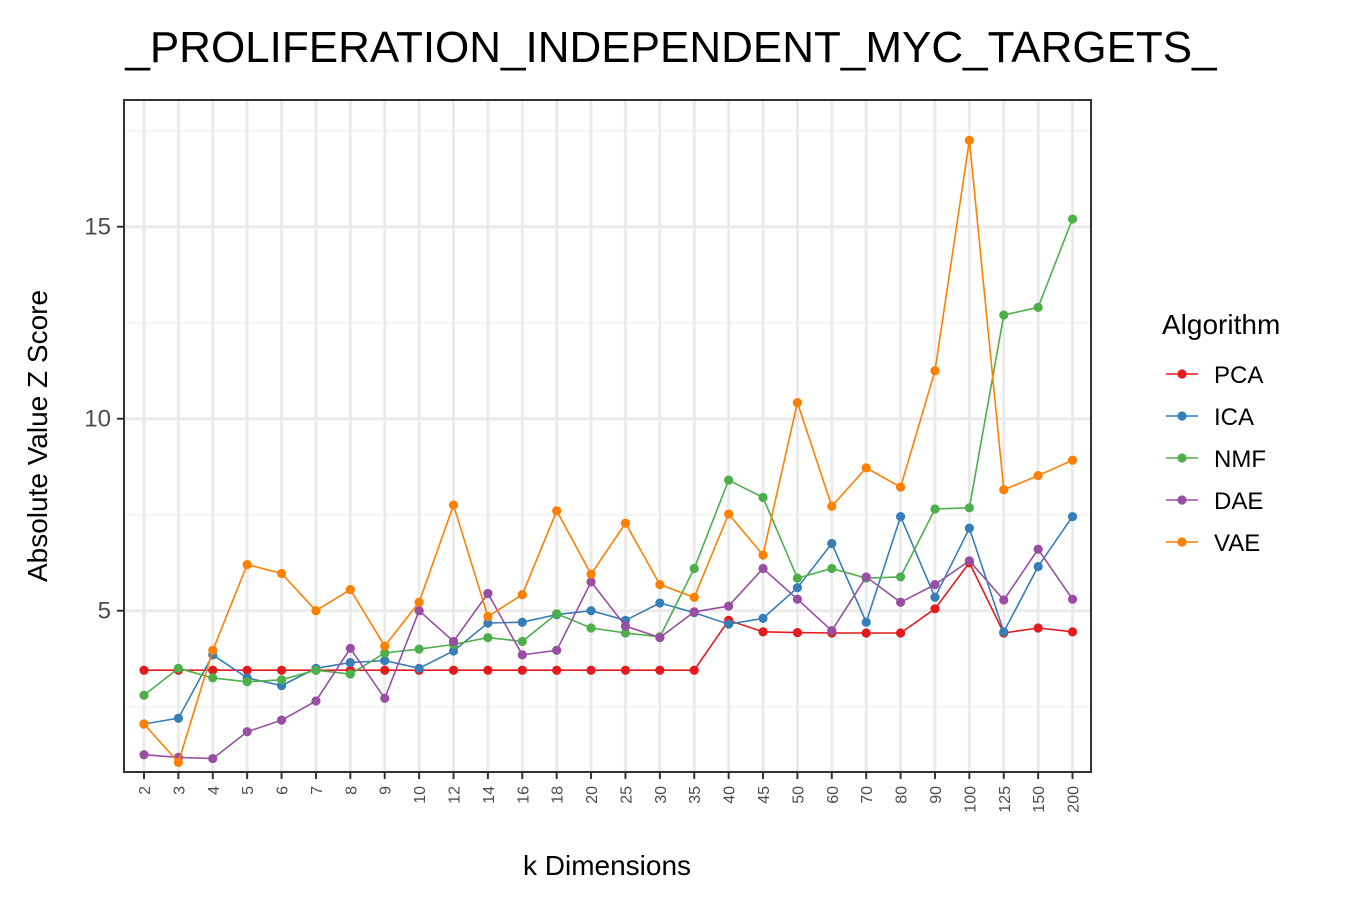 This screenshot has height=900, width=1350. What do you see at coordinates (592, 795) in the screenshot?
I see `x-tick-label: 20` at bounding box center [592, 795].